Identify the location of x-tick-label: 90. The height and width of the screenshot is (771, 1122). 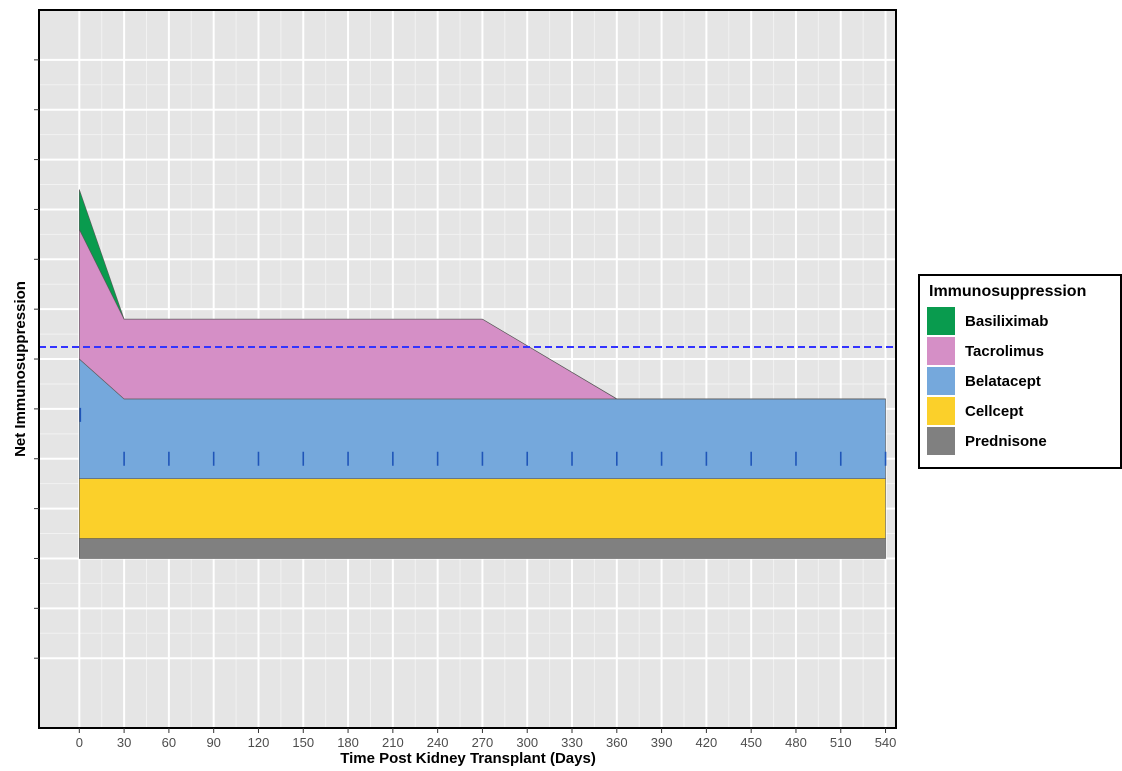
(213, 742).